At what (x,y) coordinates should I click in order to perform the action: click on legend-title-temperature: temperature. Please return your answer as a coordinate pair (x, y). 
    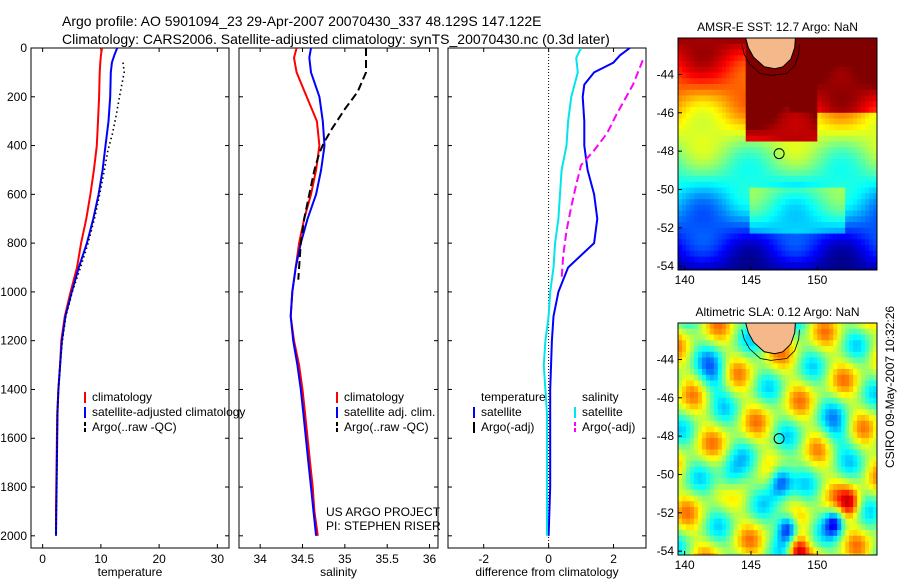
    Looking at the image, I should click on (513, 397).